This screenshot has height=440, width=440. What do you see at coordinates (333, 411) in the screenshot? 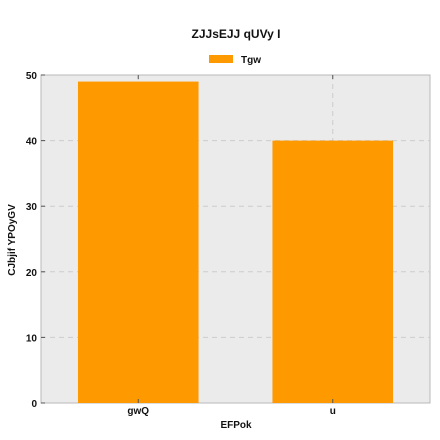
I see `x-tick-label-u: u` at bounding box center [333, 411].